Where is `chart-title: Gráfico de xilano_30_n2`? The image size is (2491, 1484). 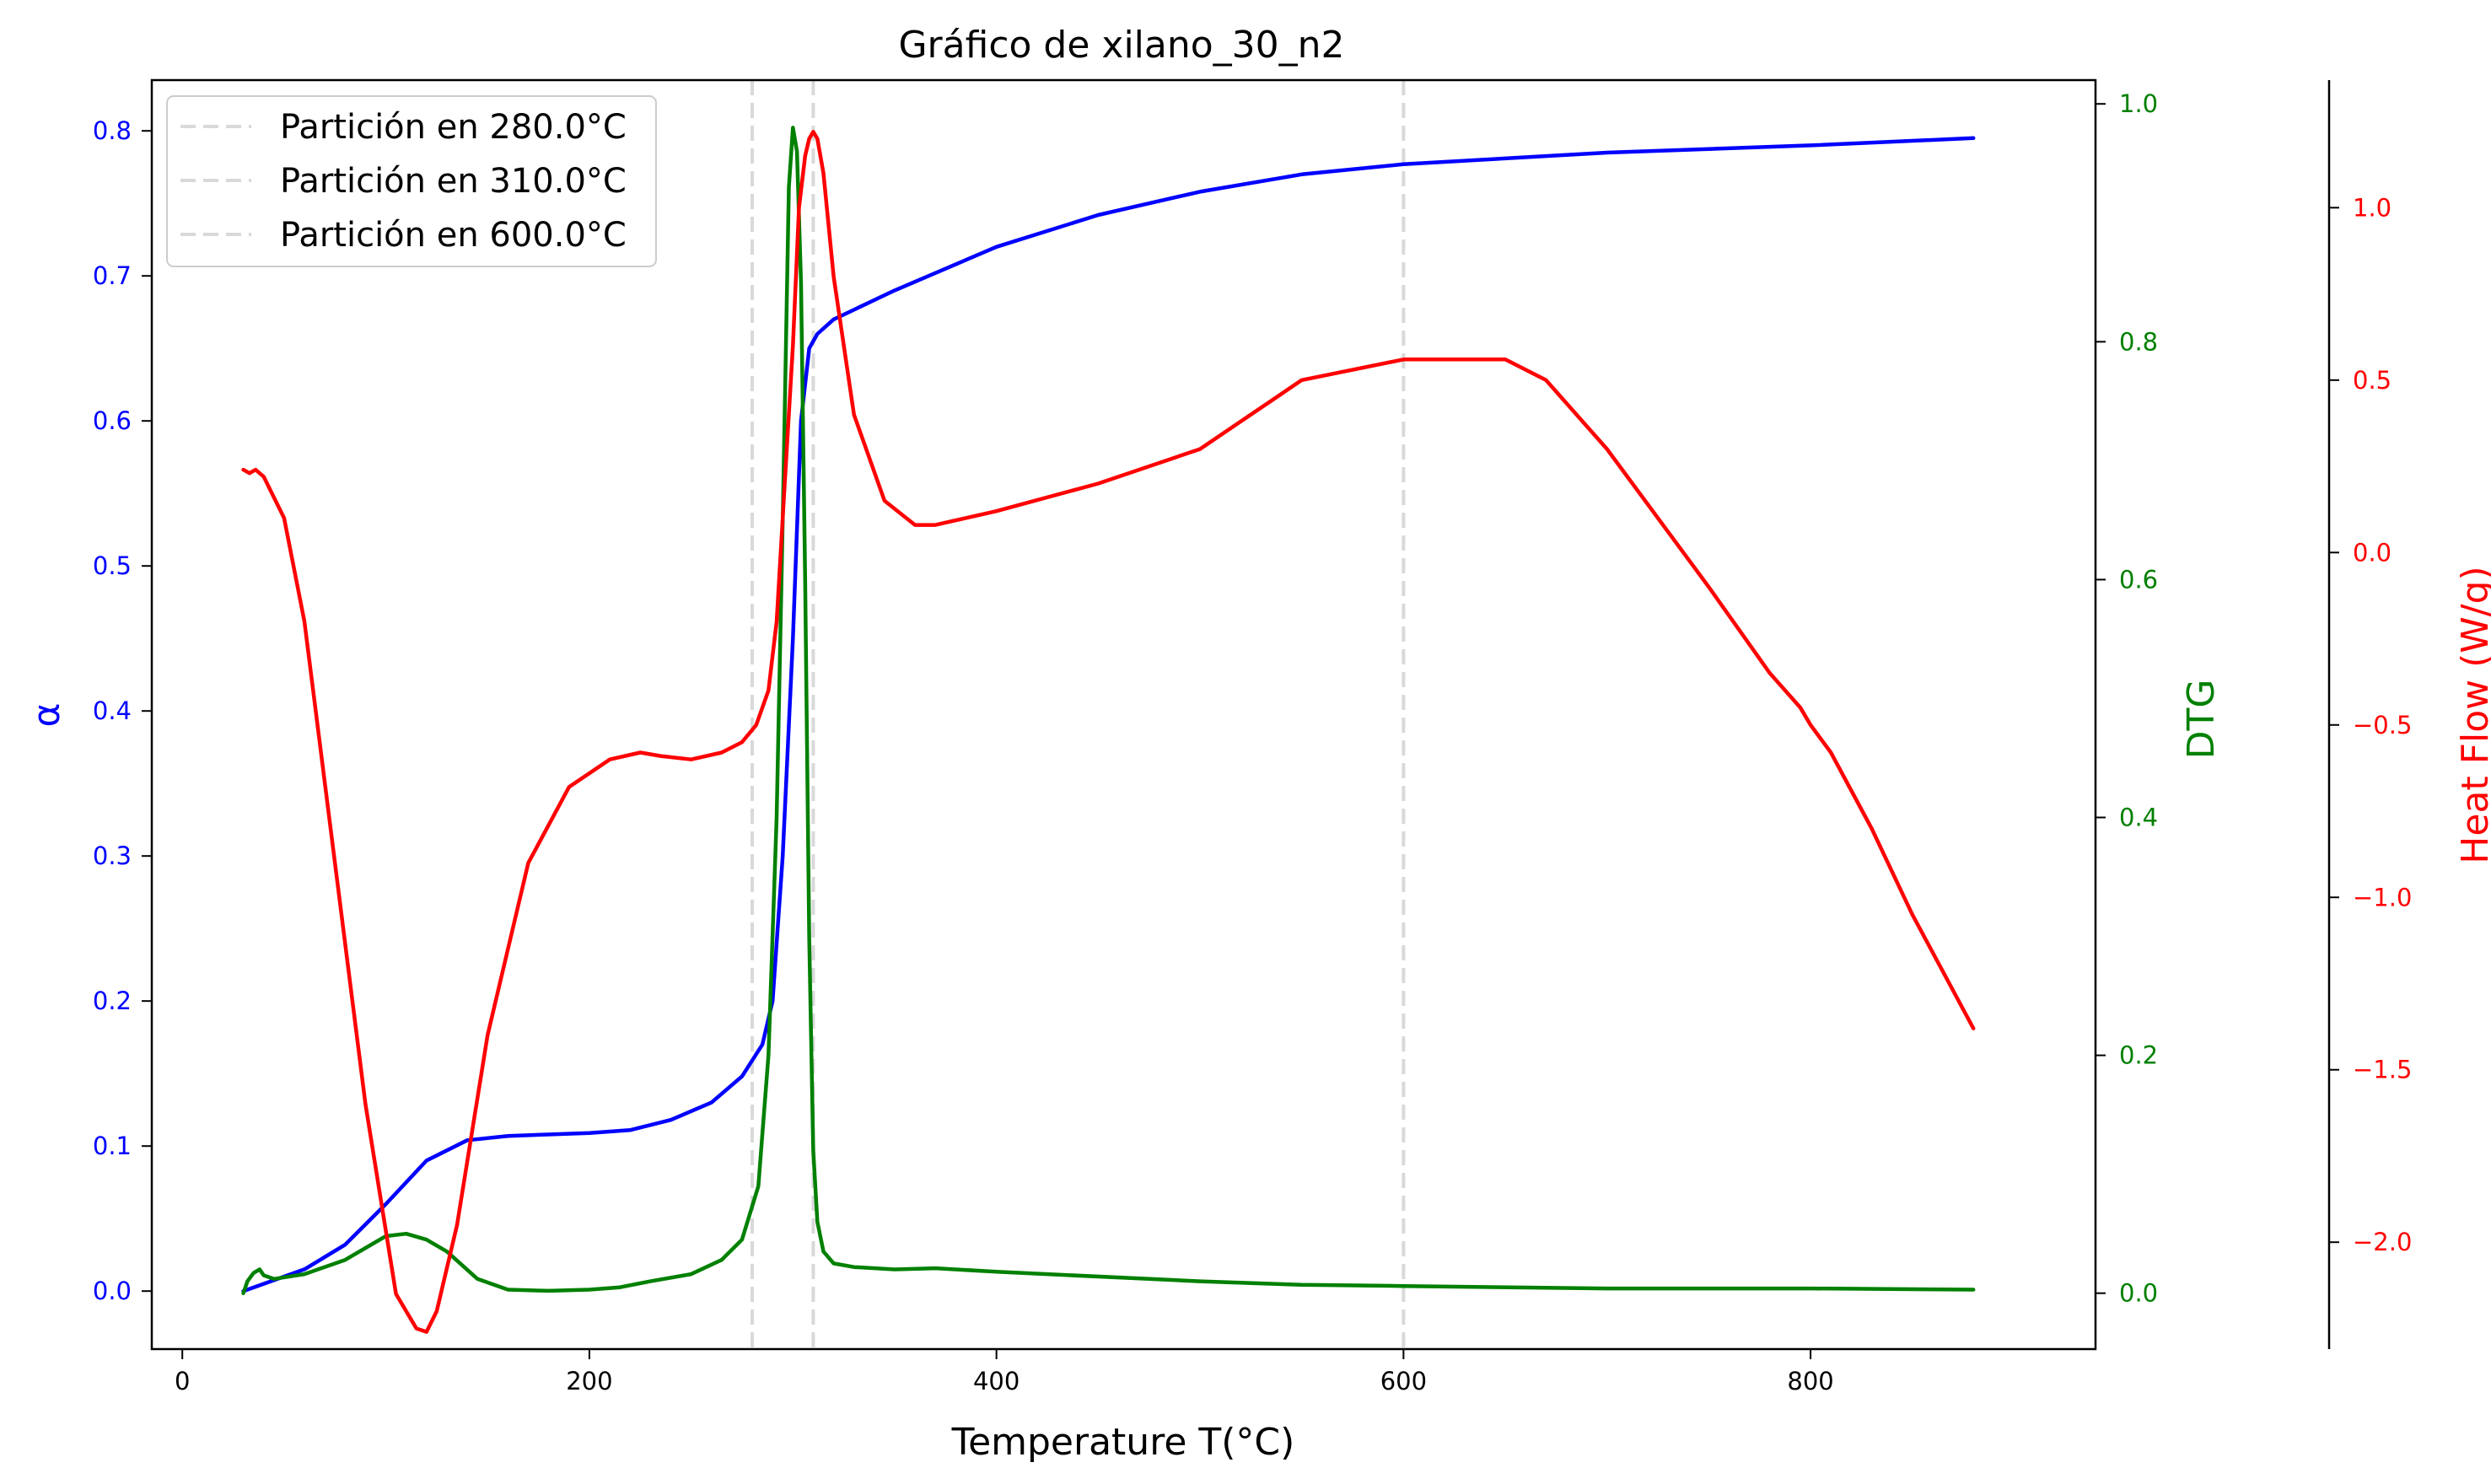
chart-title: Gráfico de xilano_30_n2 is located at coordinates (1121, 45).